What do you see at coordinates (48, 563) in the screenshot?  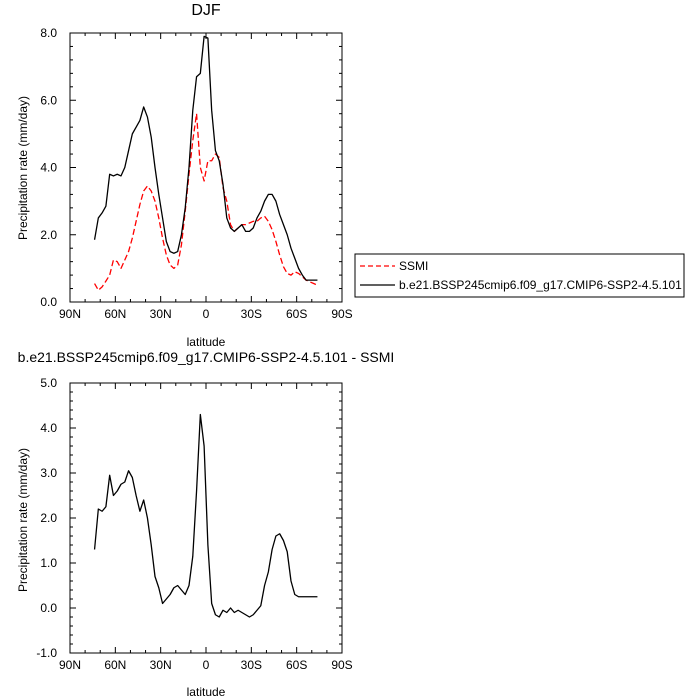 I see `y-tick-label: 1.0` at bounding box center [48, 563].